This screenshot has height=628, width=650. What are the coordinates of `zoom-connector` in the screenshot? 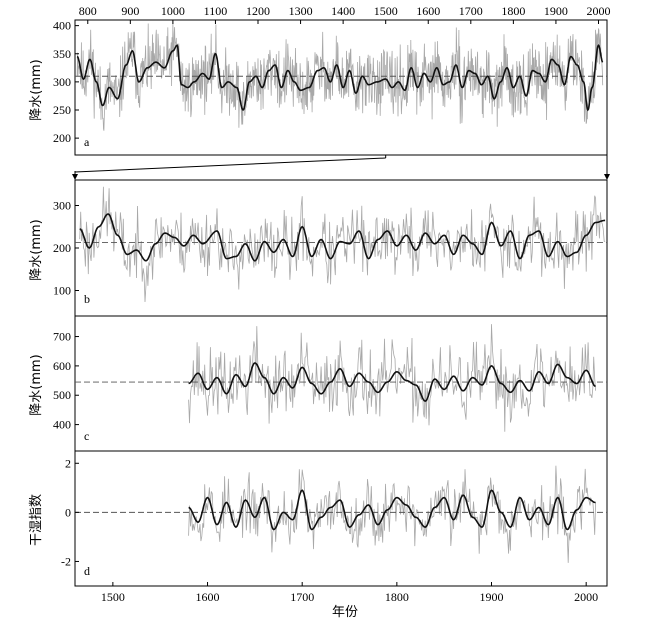 It's located at (341, 167).